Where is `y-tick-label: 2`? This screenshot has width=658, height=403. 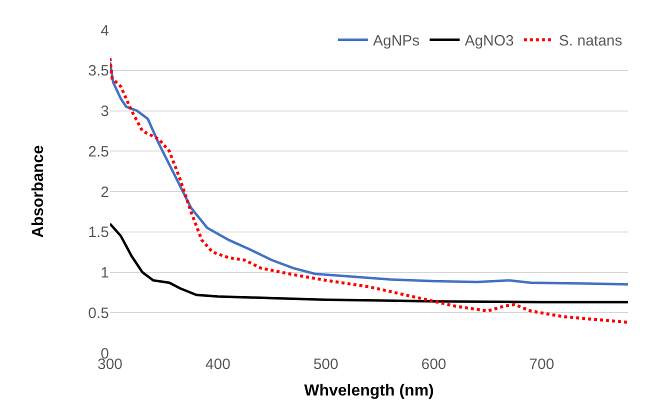 y-tick-label: 2 is located at coordinates (104, 192).